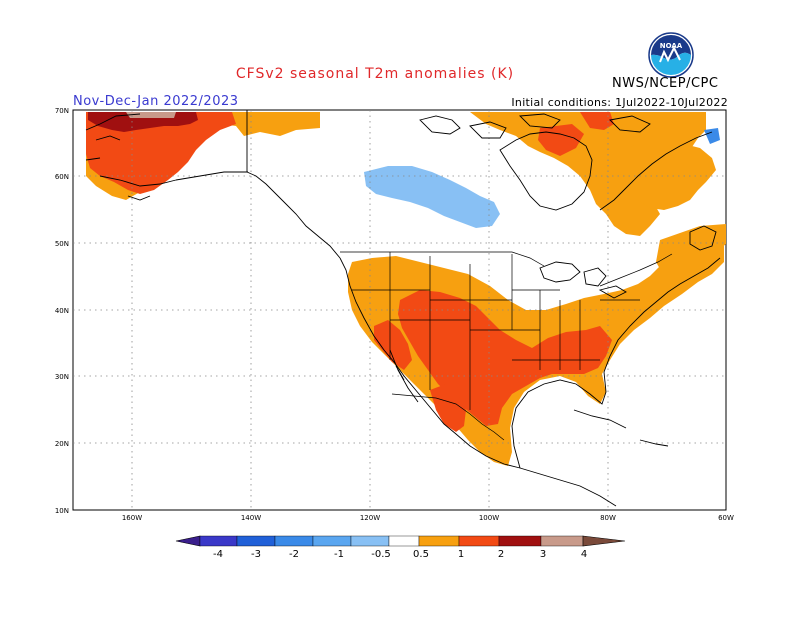  Describe the element at coordinates (604, 541) in the screenshot. I see `colorbar-high-arrow` at that location.